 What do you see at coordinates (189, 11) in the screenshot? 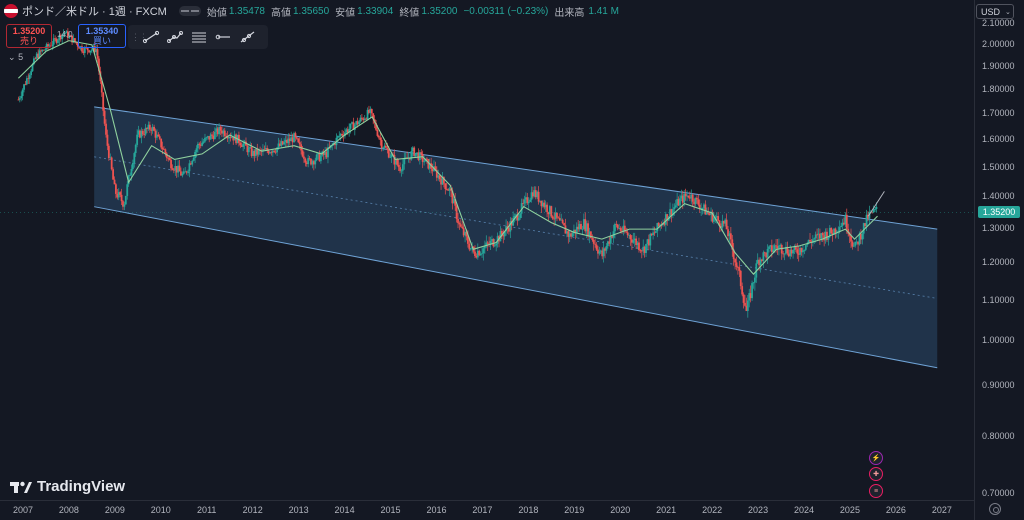
I see `visibility-toggle-icon` at bounding box center [189, 11].